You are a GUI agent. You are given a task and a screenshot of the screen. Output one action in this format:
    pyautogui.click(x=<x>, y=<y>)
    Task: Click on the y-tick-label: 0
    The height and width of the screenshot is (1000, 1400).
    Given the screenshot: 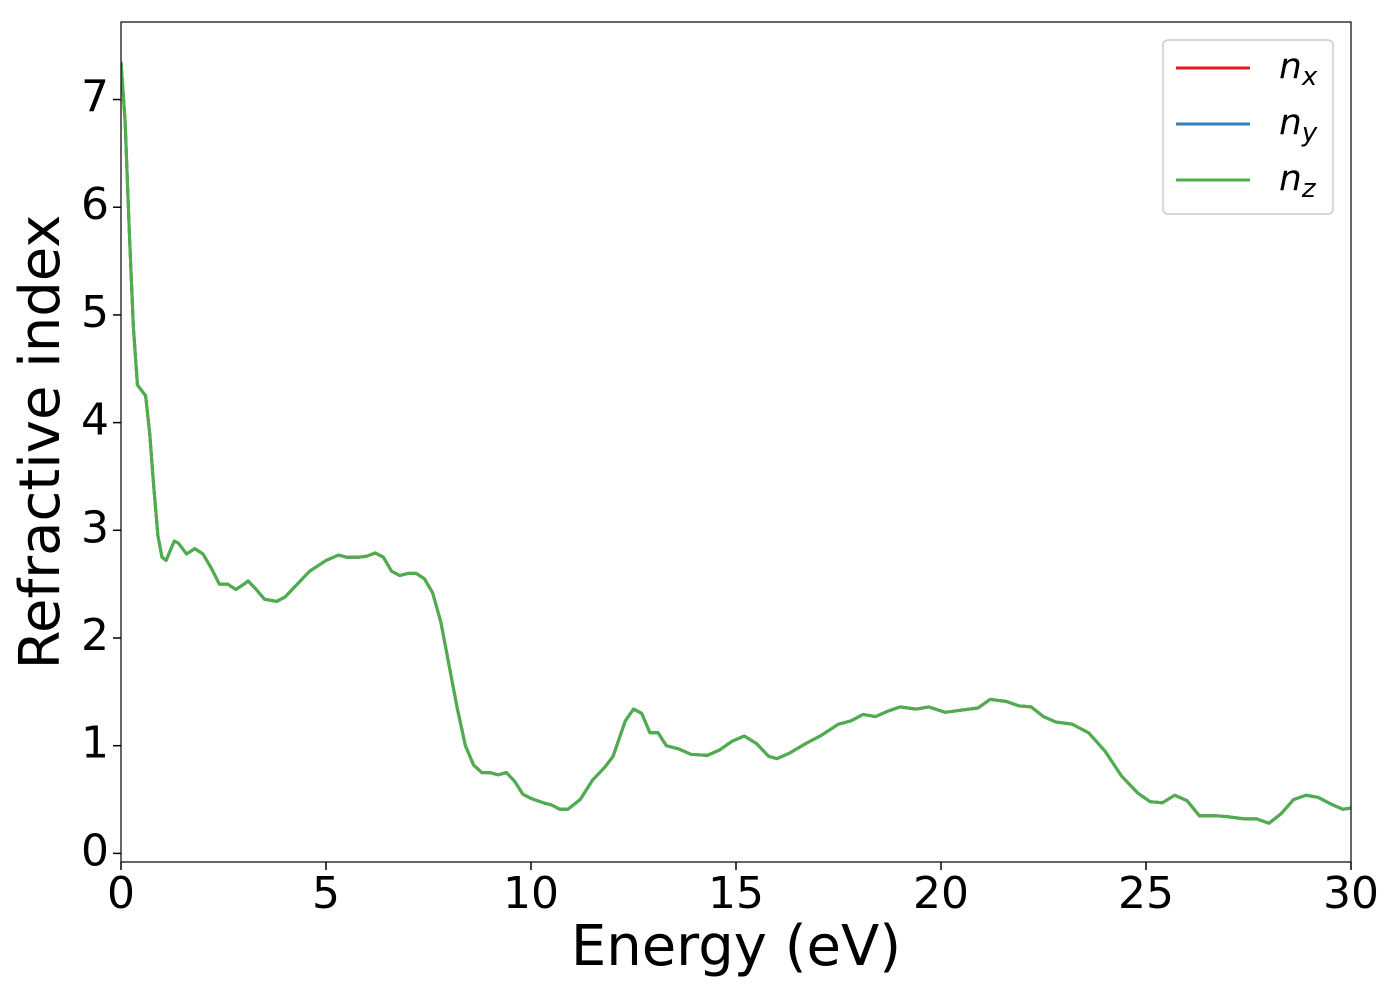 What is the action you would take?
    pyautogui.click(x=95, y=850)
    